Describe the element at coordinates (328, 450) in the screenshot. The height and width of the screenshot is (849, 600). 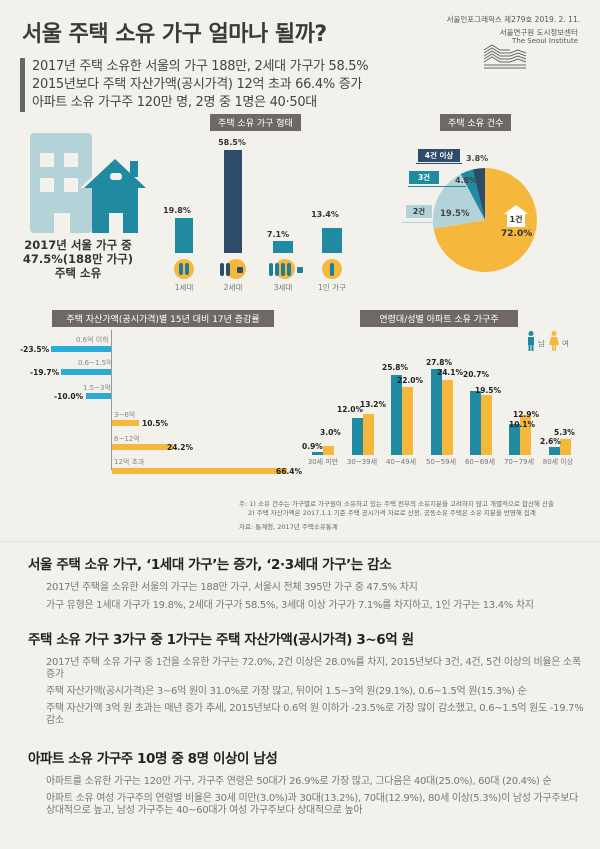
I see `bar-female-under30` at that location.